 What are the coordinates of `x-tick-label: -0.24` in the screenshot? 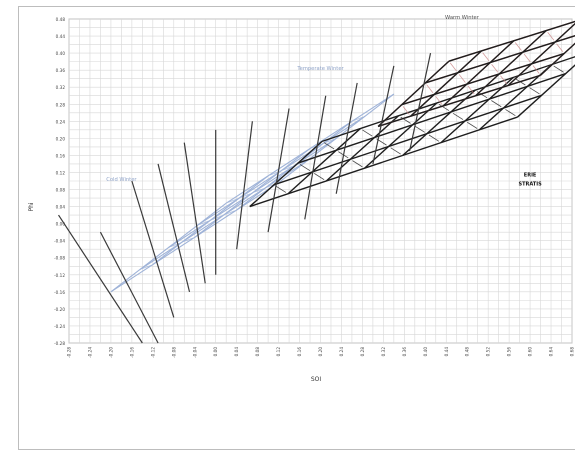 It's located at (89, 352).